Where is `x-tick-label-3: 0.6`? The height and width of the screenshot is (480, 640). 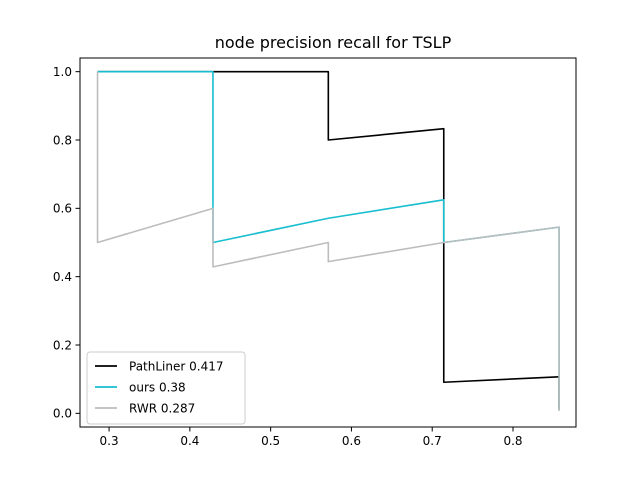
x-tick-label-3: 0.6 is located at coordinates (351, 441).